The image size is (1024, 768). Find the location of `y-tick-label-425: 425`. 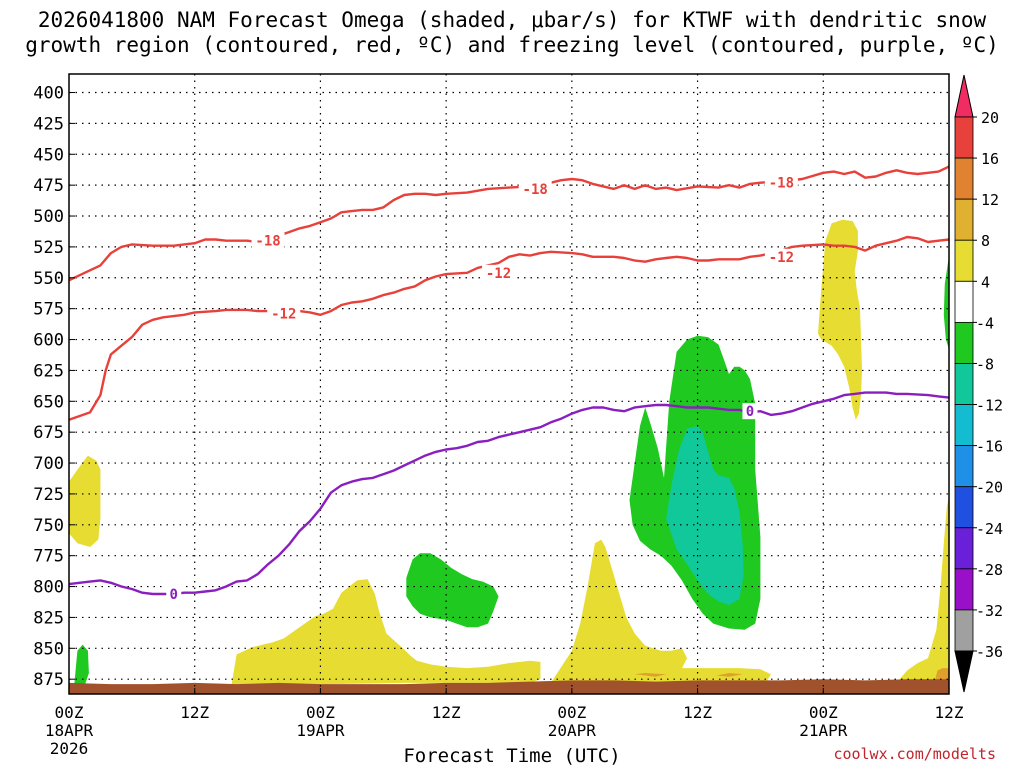

y-tick-label-425: 425 is located at coordinates (48, 124).